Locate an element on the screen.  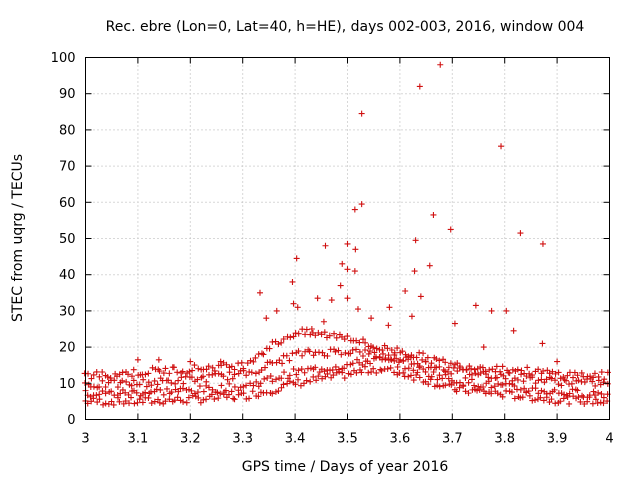
y-axis-label: STEC from uqrg / TECUs is located at coordinates (18, 238).